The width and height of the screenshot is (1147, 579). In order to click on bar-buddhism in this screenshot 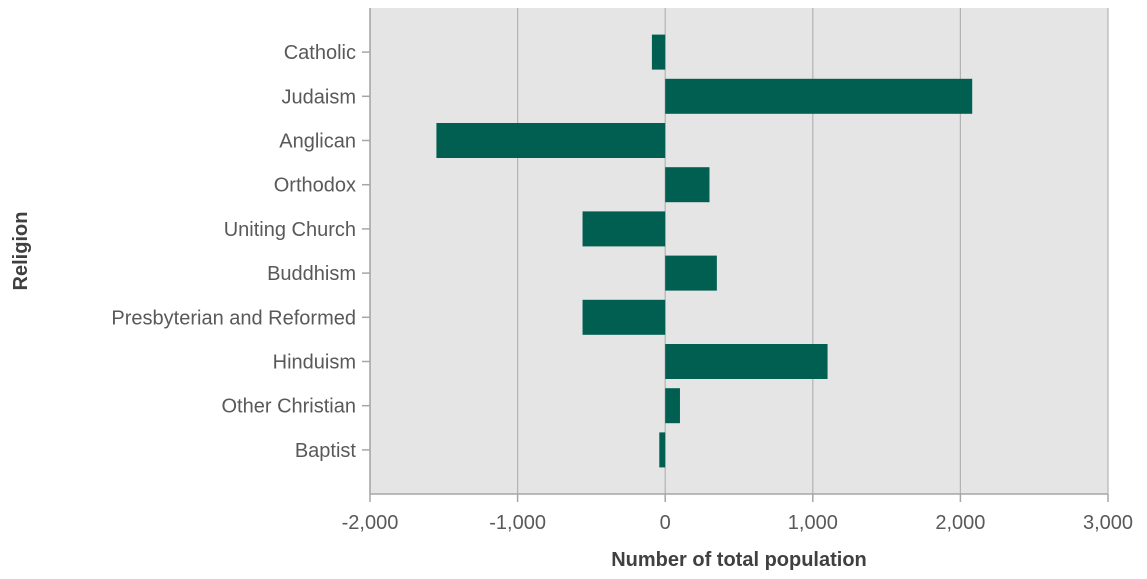, I will do `click(691, 273)`.